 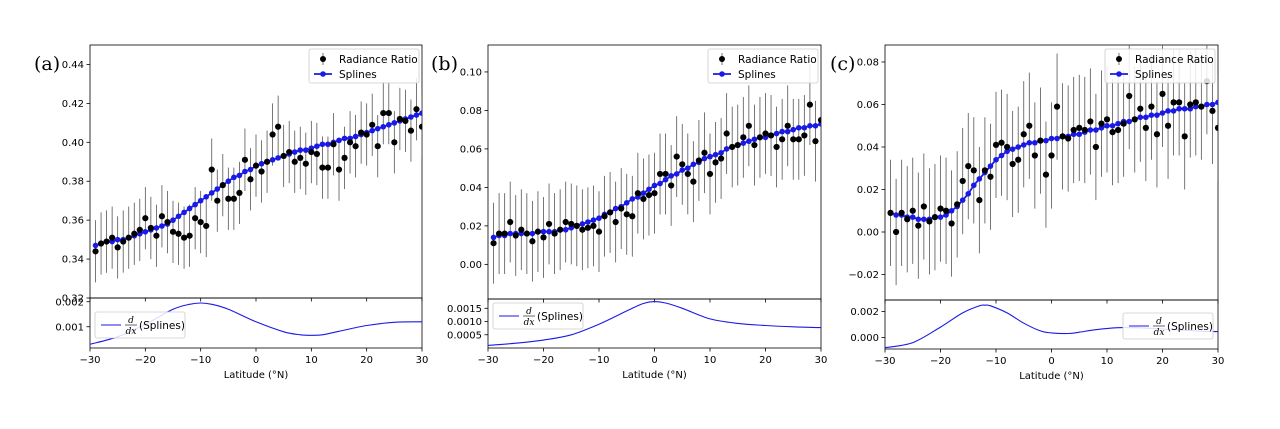 I want to click on y-tick-label: 0.10, so click(x=471, y=72).